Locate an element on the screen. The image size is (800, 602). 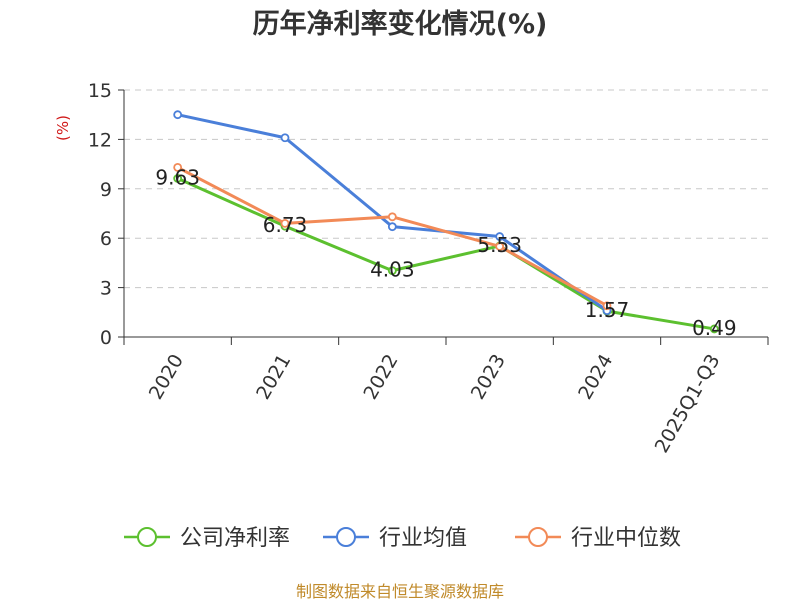
data-label: 9.63 is located at coordinates (177, 177).